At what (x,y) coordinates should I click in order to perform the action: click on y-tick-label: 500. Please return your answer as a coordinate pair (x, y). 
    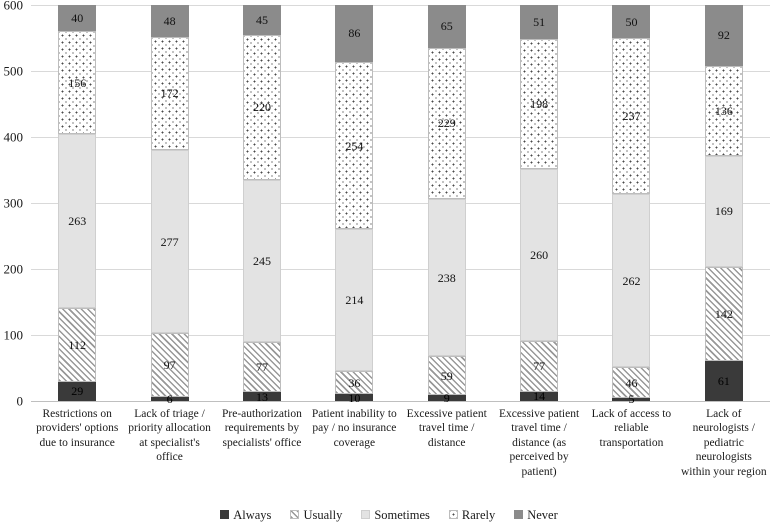
    Looking at the image, I should click on (13, 71).